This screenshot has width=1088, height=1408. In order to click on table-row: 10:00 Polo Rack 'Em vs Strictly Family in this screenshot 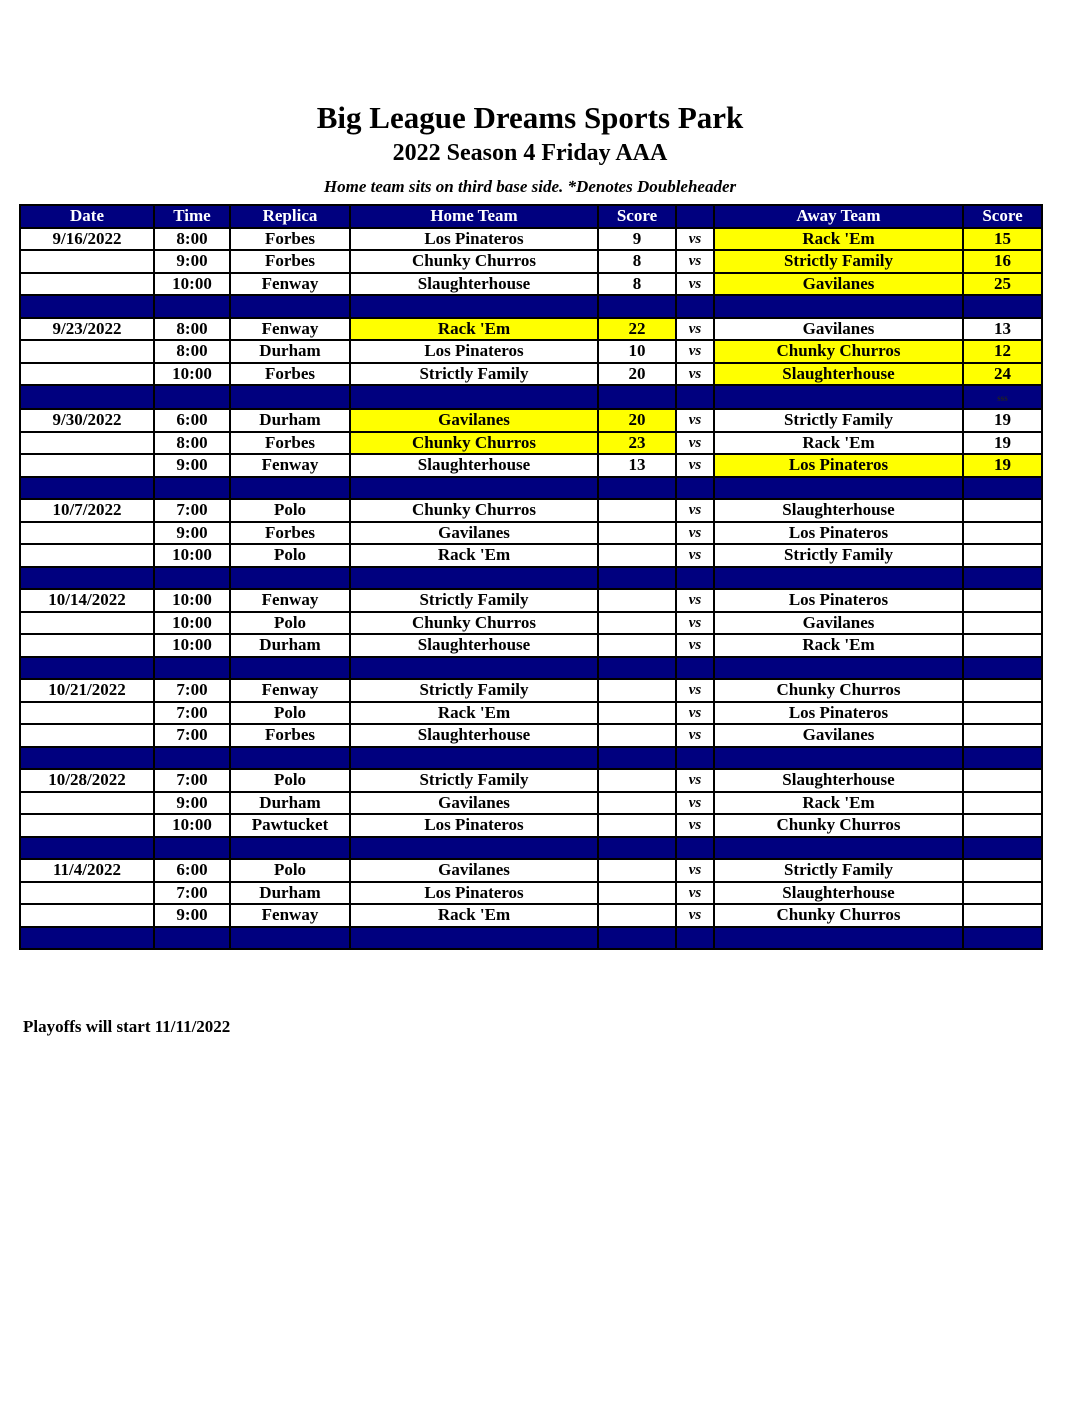, I will do `click(531, 555)`.